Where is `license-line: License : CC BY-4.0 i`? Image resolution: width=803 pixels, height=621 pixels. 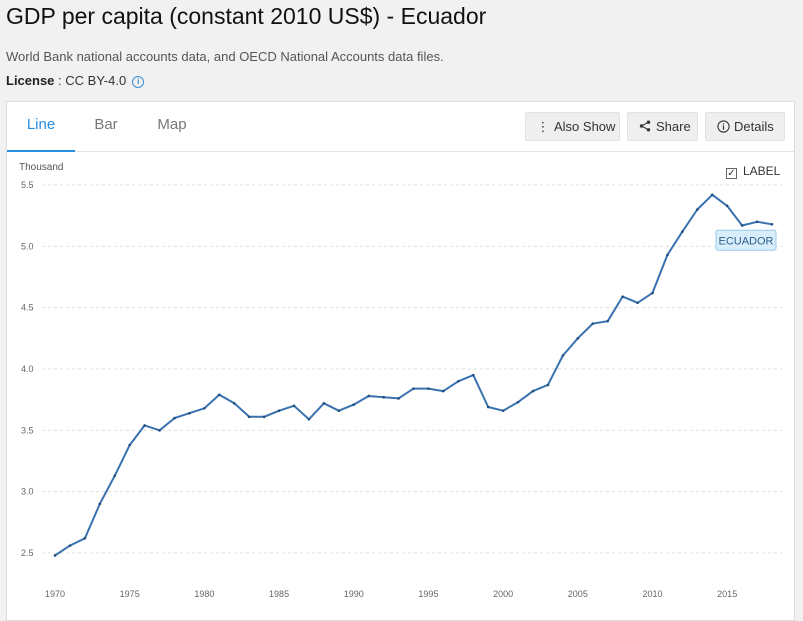 license-line: License : CC BY-4.0 i is located at coordinates (75, 80).